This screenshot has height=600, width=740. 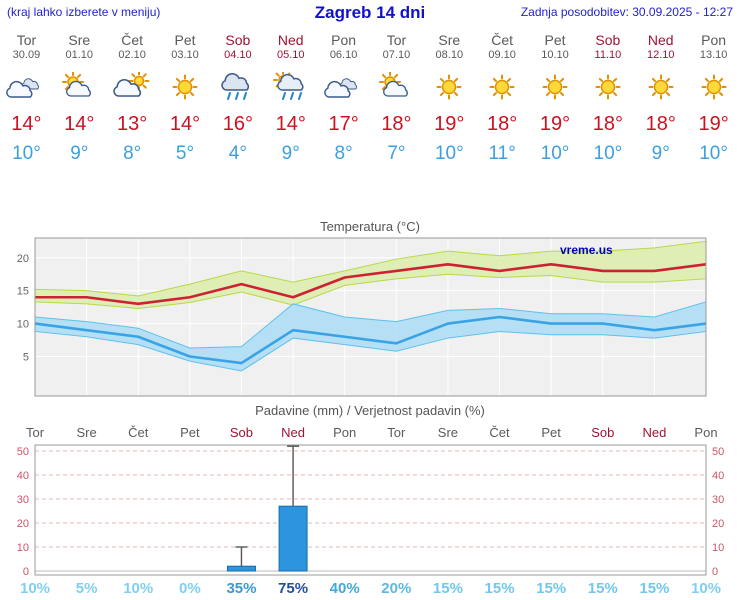 I want to click on day-column: Tor 30.09 14° 10°, so click(x=26, y=100).